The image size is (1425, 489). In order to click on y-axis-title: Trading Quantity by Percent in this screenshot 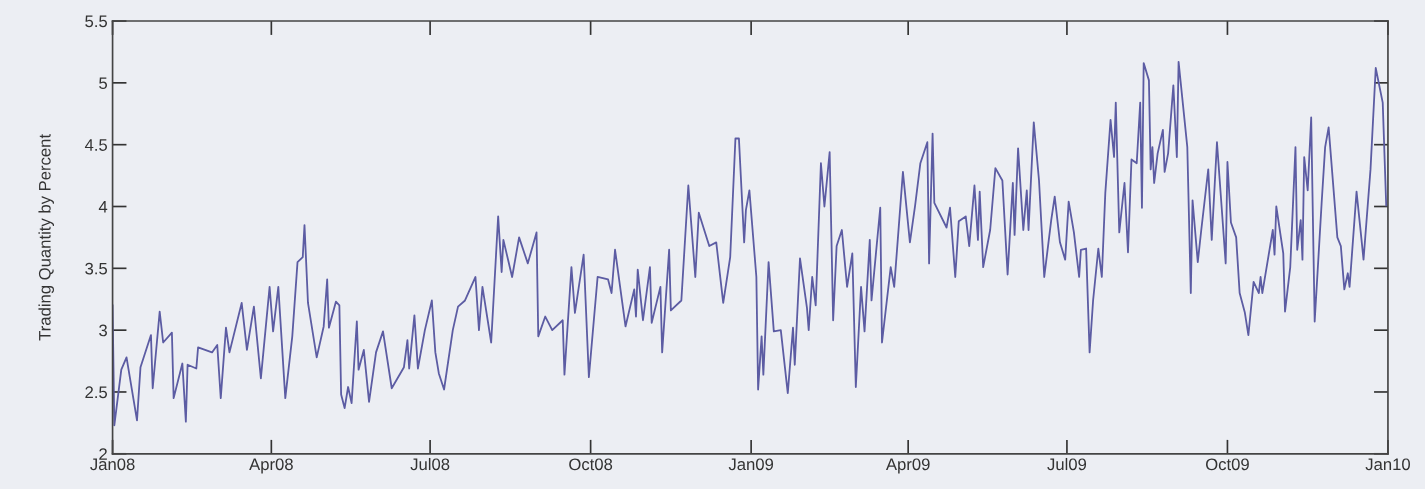, I will do `click(46, 237)`.